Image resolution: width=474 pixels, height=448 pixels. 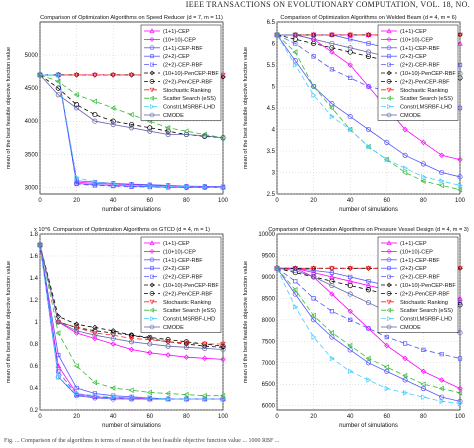 What do you see at coordinates (32, 155) in the screenshot?
I see `y-tick-label: 3500` at bounding box center [32, 155].